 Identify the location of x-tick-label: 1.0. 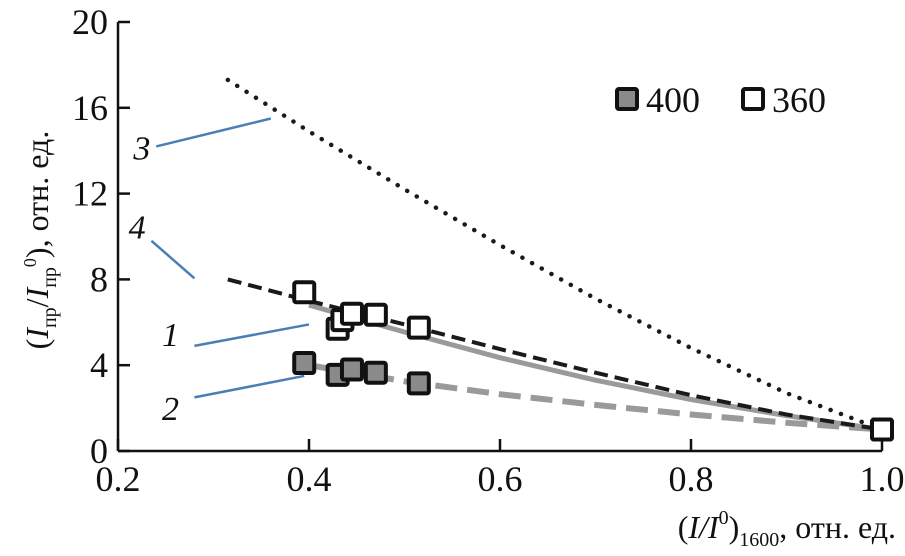
(882, 479).